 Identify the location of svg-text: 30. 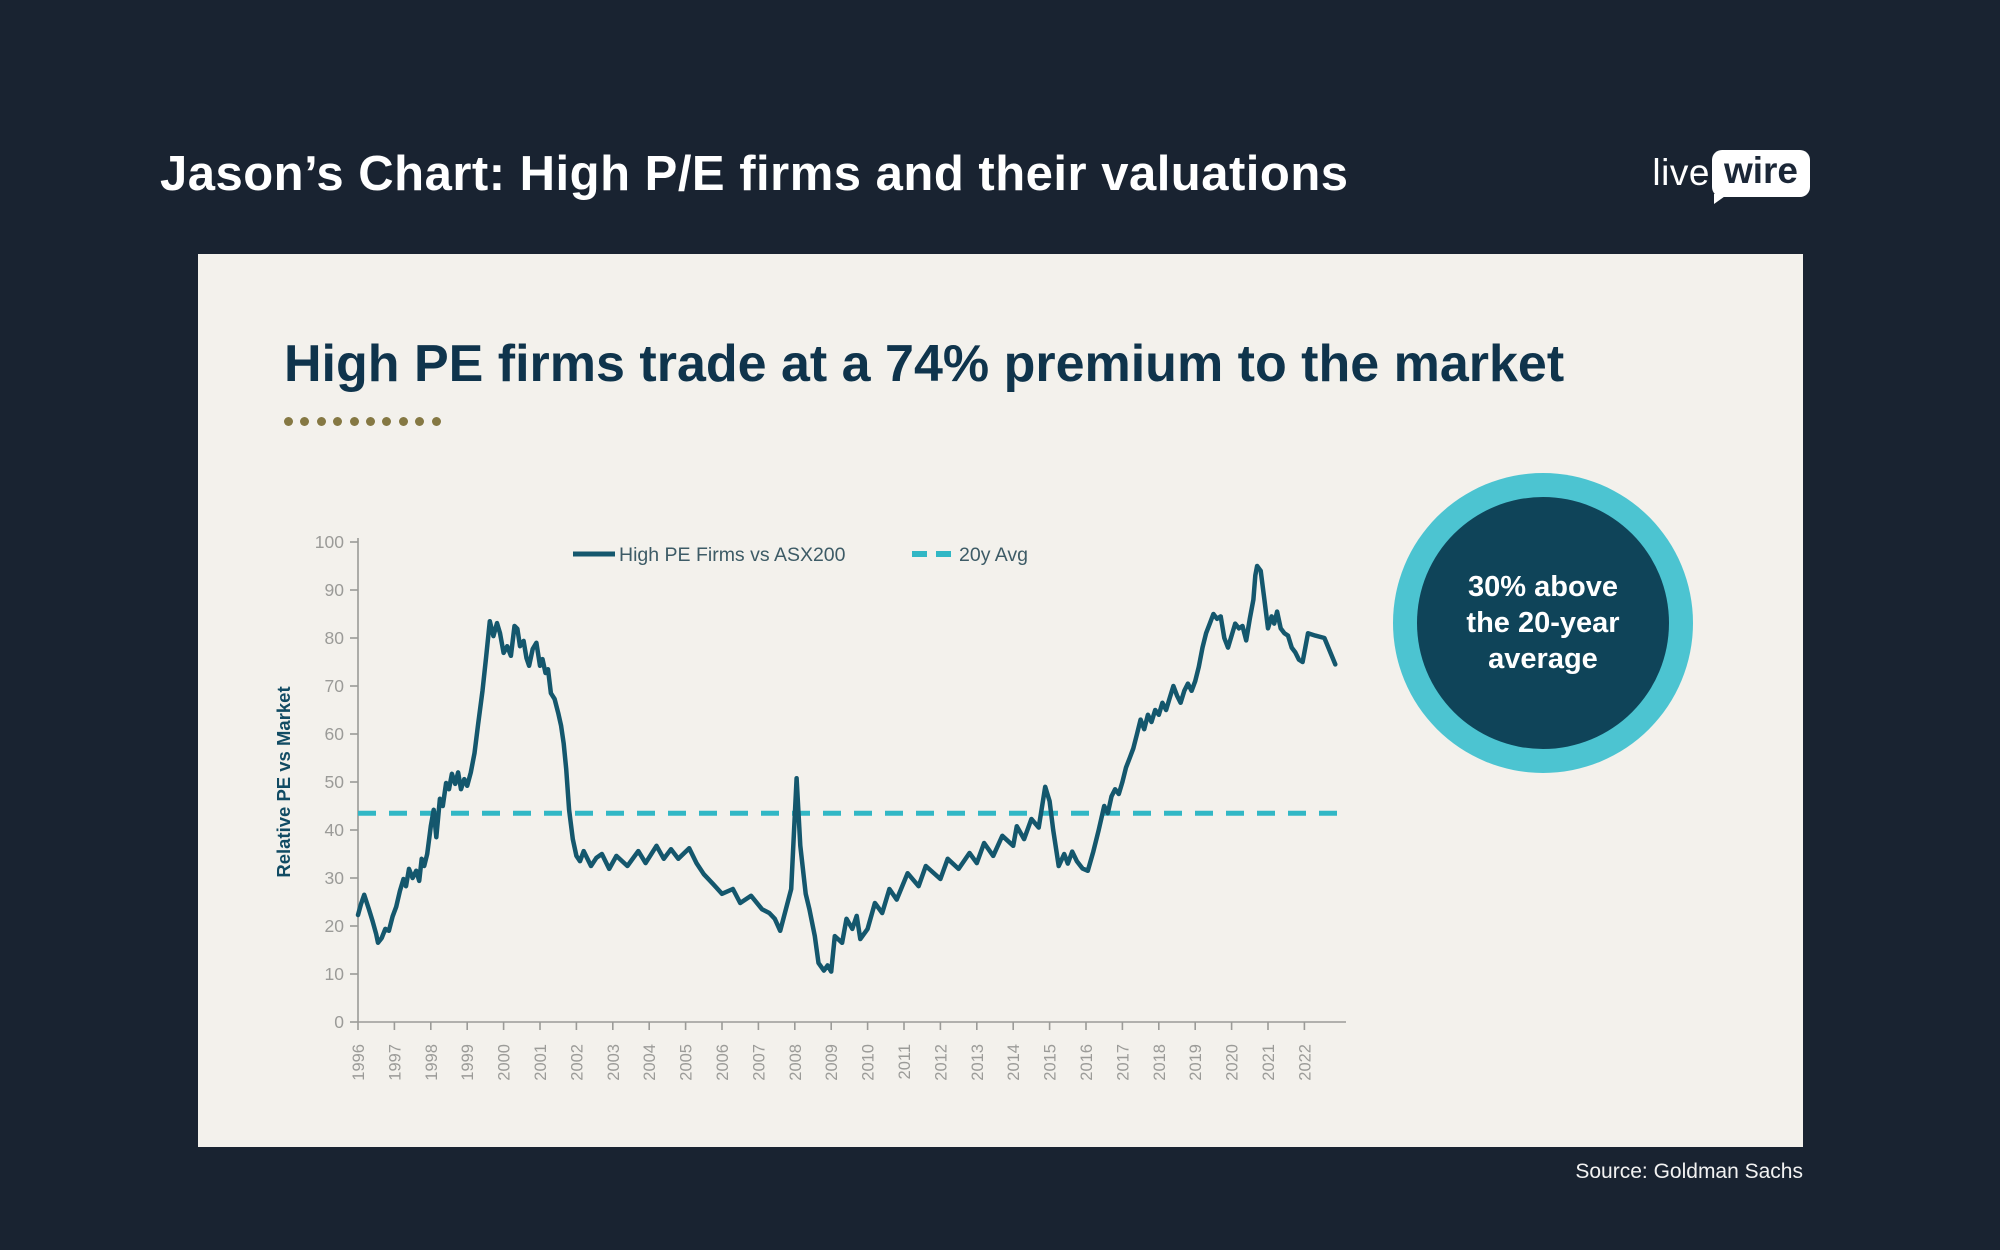
(335, 878).